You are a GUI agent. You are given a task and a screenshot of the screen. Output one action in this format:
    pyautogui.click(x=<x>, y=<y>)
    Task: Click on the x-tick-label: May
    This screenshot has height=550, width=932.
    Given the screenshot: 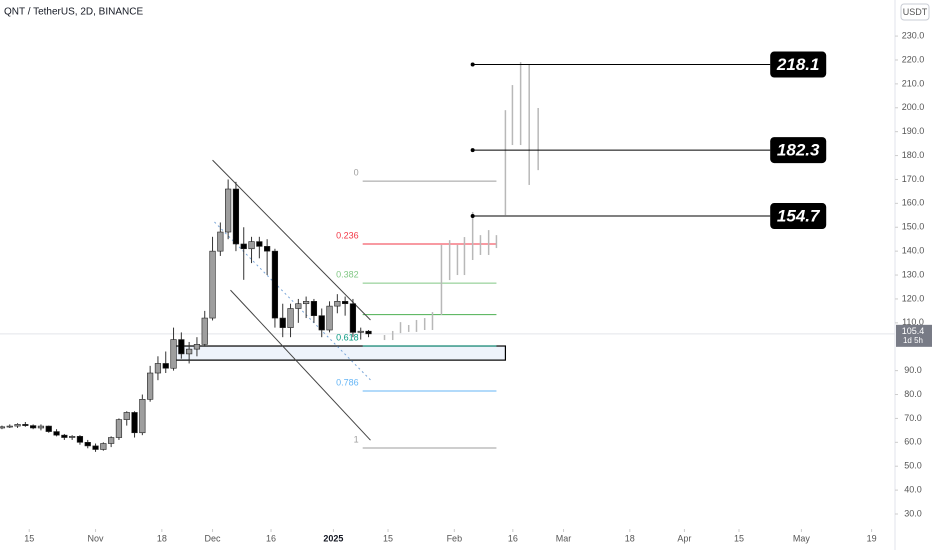 What is the action you would take?
    pyautogui.click(x=802, y=538)
    